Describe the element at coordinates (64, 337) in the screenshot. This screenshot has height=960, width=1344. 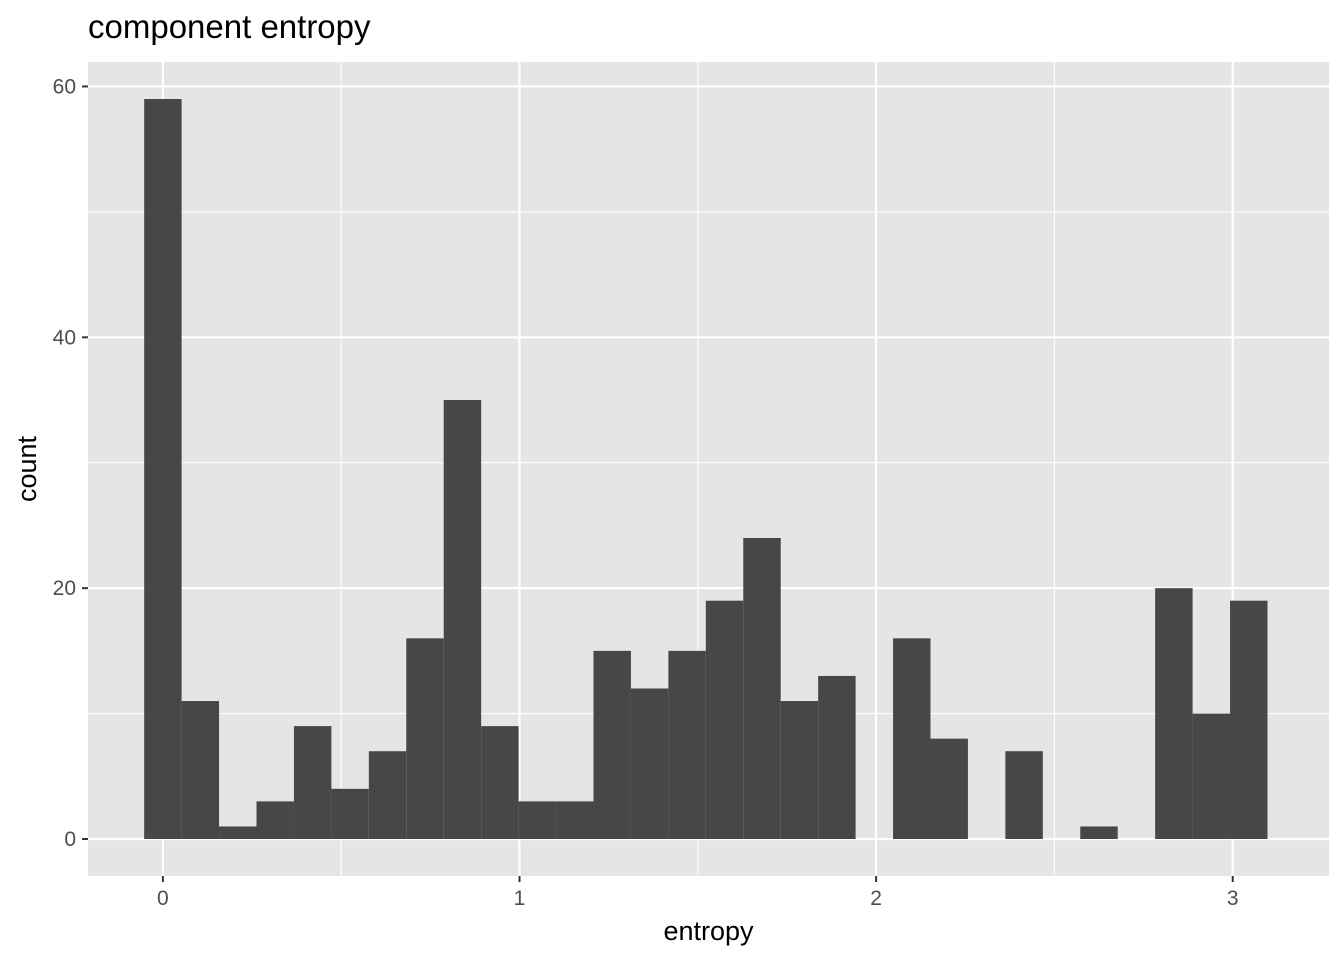
I see `y-tick-label: 40` at that location.